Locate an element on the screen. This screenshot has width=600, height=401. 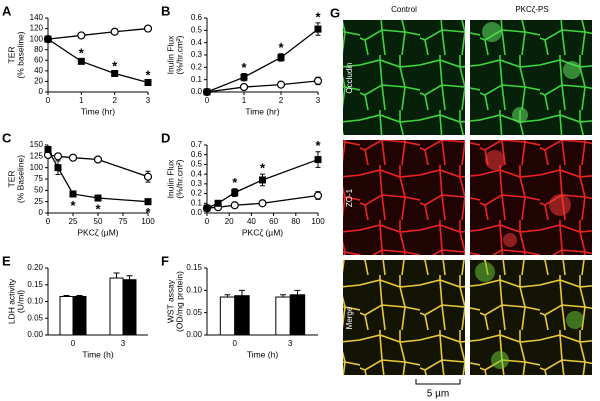
y-axis-label: (OD/mg protein) is located at coordinates (179, 301).